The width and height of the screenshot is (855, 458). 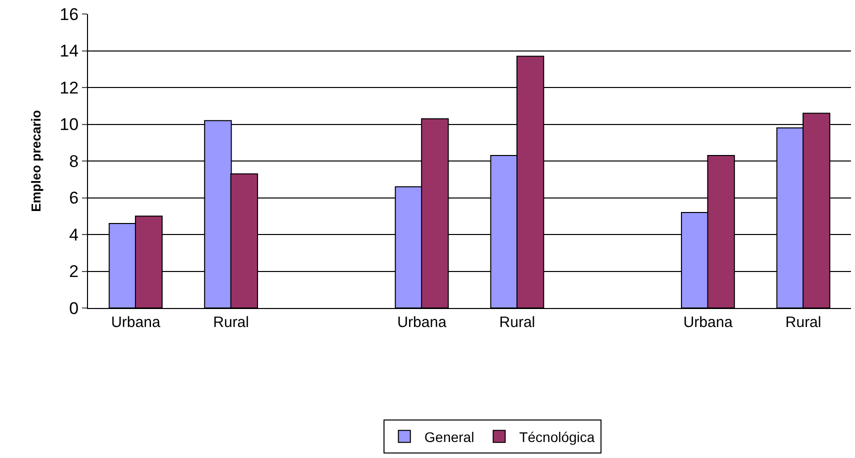 What do you see at coordinates (449, 436) in the screenshot?
I see `legend-label: General` at bounding box center [449, 436].